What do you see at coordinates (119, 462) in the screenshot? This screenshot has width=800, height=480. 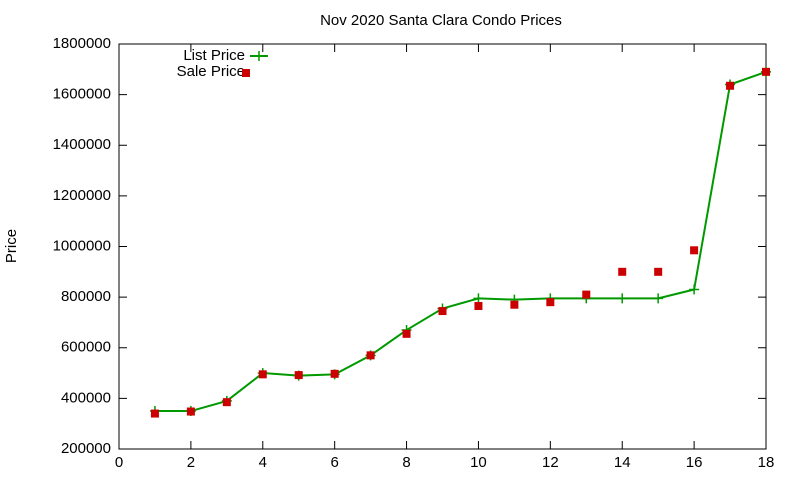 I see `x-tick-label: 0` at bounding box center [119, 462].